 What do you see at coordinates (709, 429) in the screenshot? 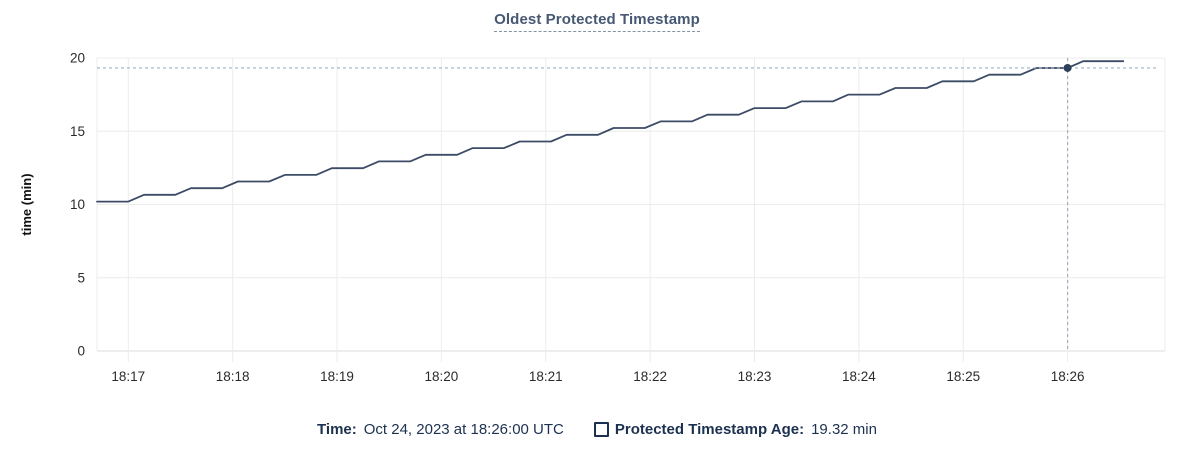
I see `series-label: Protected Timestamp Age:` at bounding box center [709, 429].